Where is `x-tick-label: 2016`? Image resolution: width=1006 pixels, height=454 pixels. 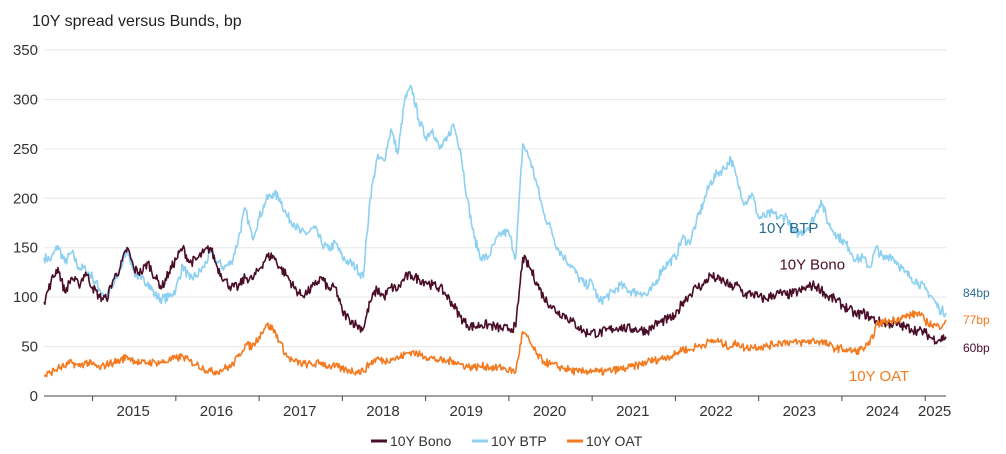 x-tick-label: 2016 is located at coordinates (216, 411).